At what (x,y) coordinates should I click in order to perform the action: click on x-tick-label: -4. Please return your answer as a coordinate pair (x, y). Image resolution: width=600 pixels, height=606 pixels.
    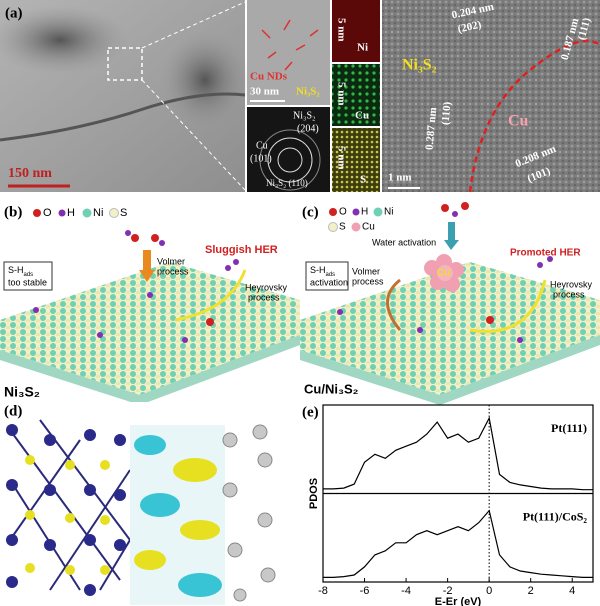
    Looking at the image, I should click on (406, 591).